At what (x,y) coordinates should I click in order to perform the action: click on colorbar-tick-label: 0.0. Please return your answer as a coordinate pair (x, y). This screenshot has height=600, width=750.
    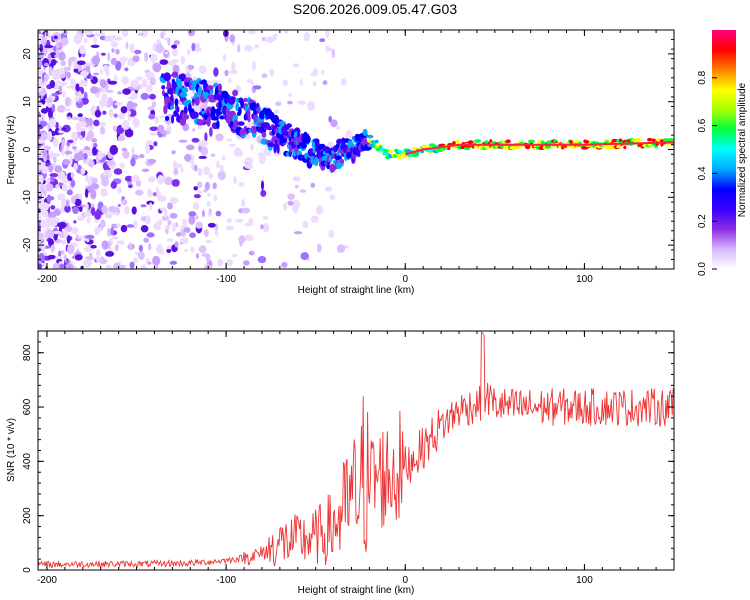
    Looking at the image, I should click on (702, 269).